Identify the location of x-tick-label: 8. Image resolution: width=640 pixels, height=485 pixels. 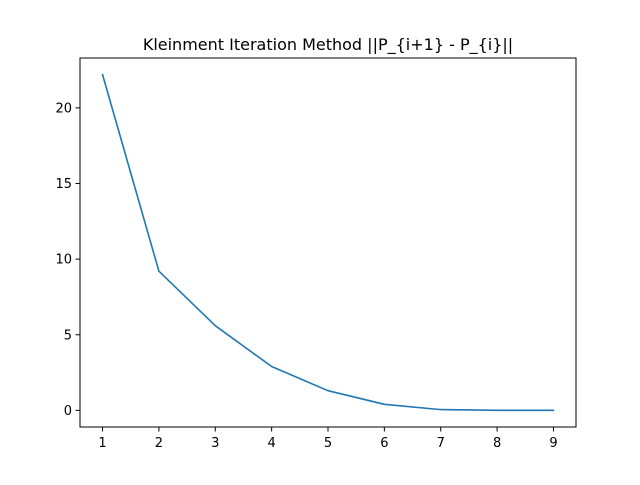
(497, 443).